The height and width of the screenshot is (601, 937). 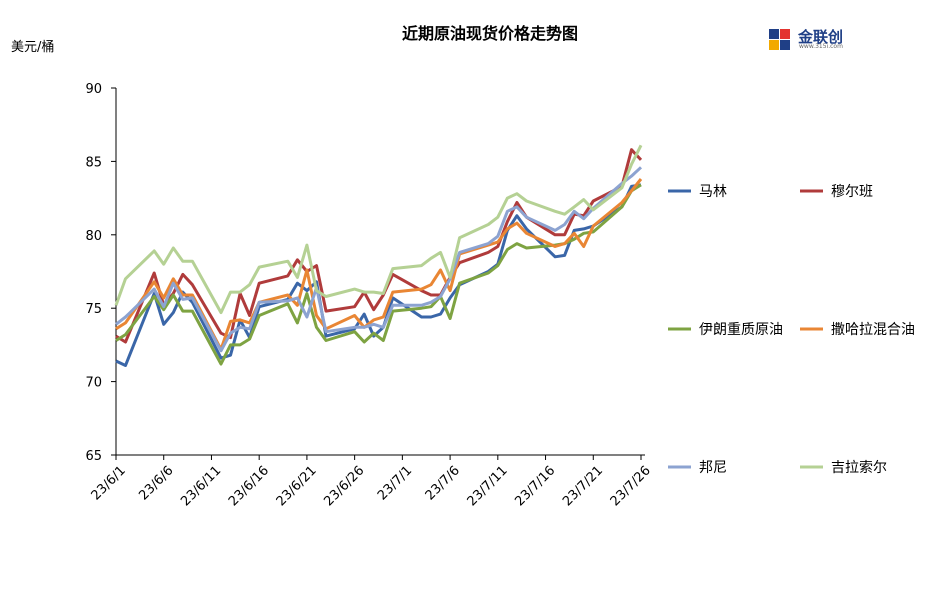 I want to click on x-tick-label: 23/6/11, so click(x=201, y=486).